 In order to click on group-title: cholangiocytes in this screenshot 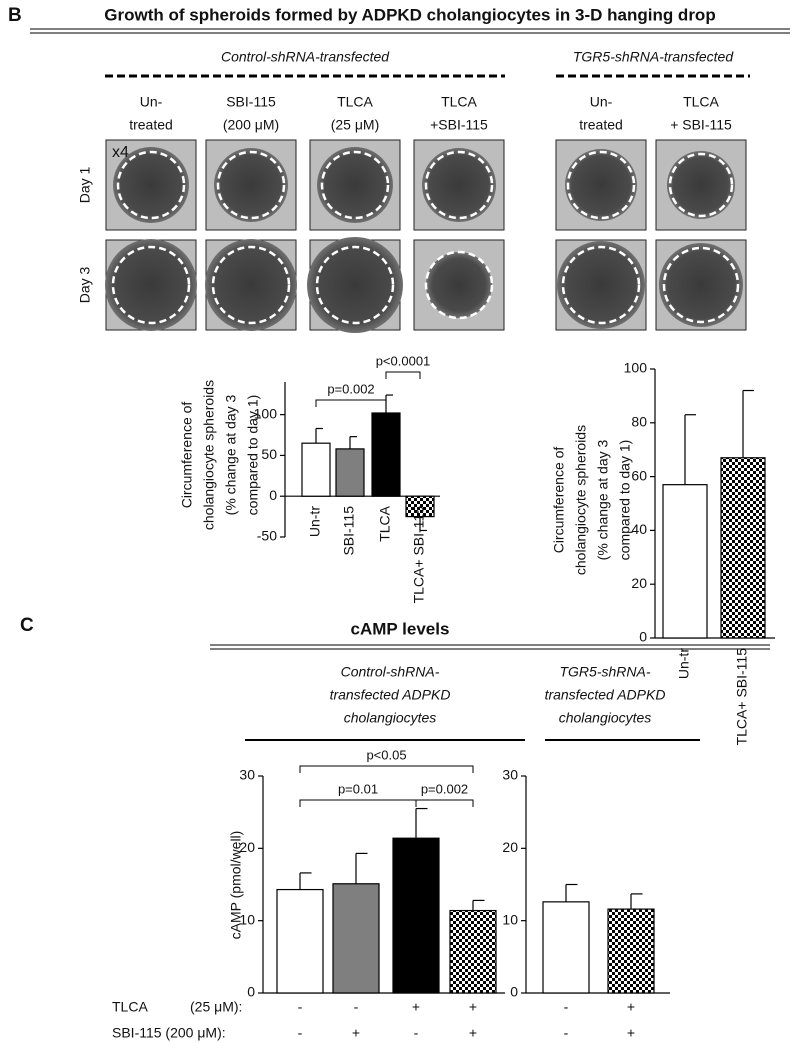, I will do `click(390, 718)`.